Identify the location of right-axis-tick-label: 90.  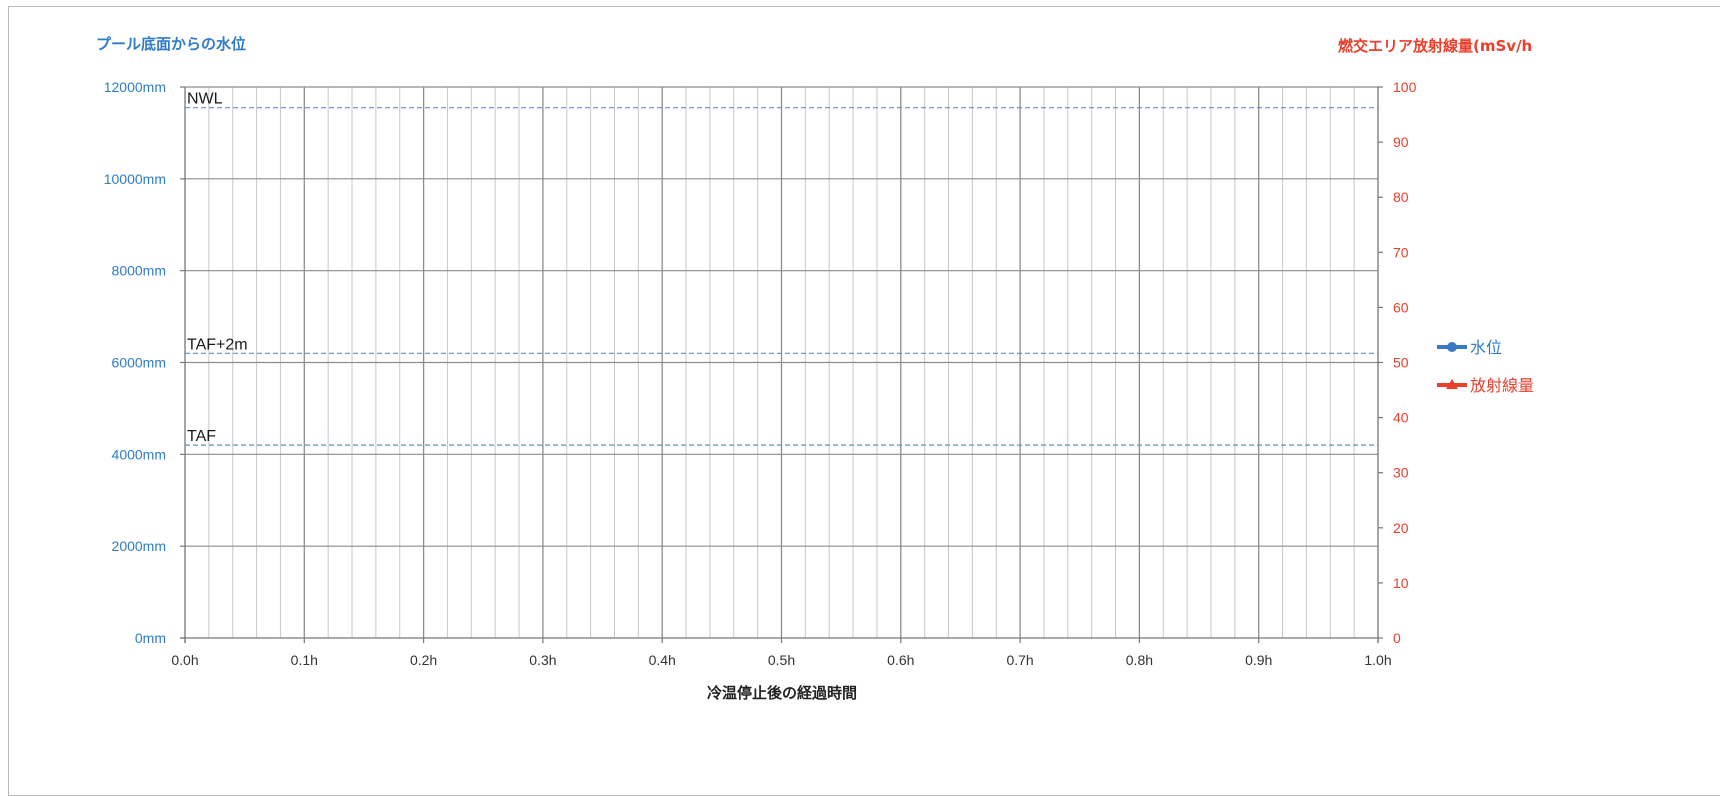
(1401, 142).